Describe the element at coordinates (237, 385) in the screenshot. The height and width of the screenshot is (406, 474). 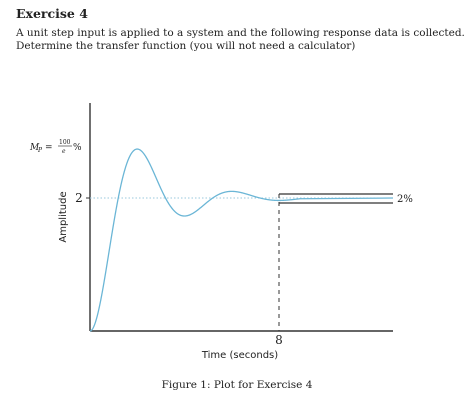
I see `figure-caption: Figure 1: Plot for Exercise 4` at that location.